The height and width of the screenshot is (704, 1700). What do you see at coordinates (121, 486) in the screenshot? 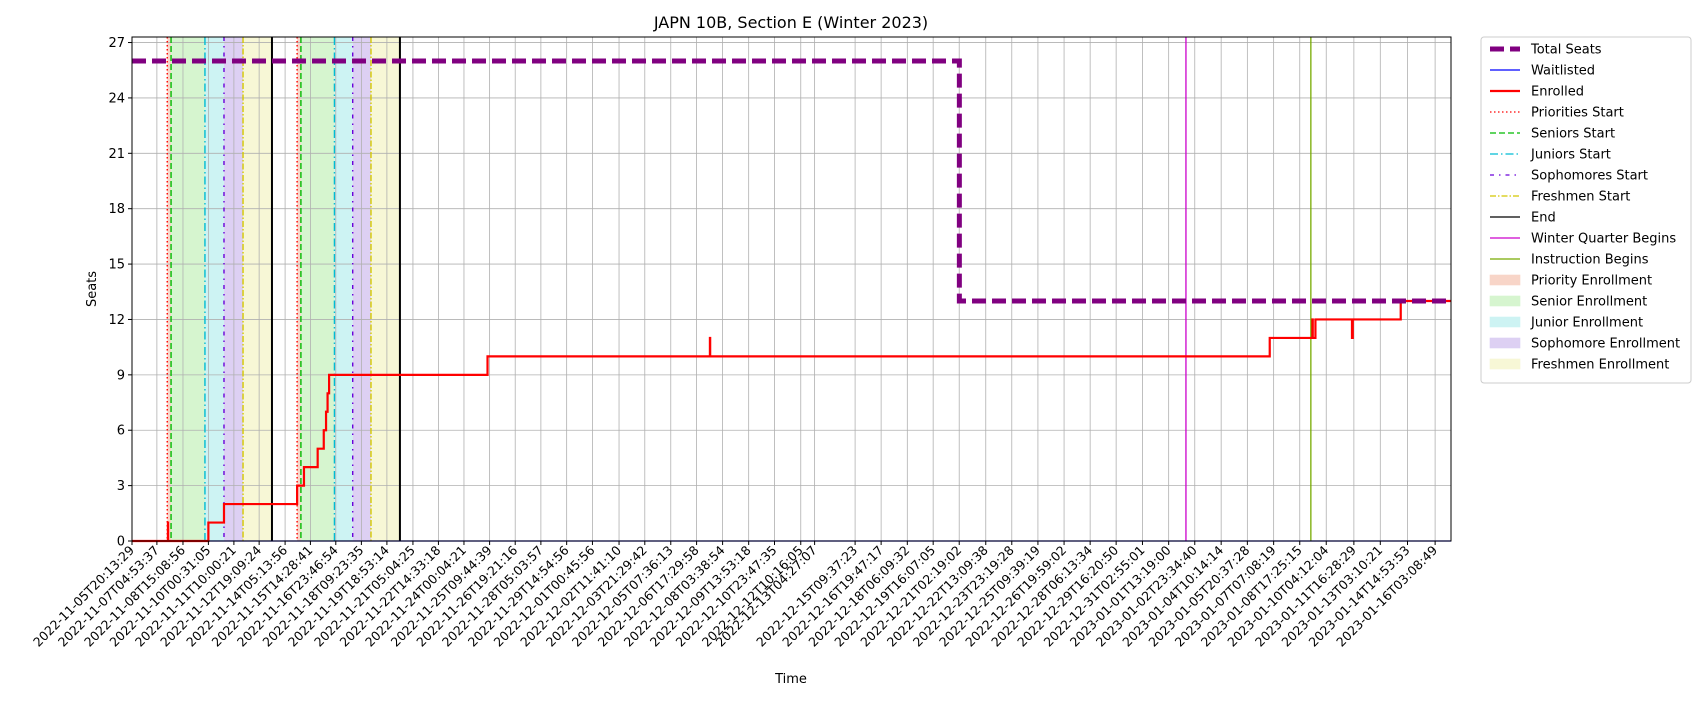
I see `y-tick-label: 3` at bounding box center [121, 486].